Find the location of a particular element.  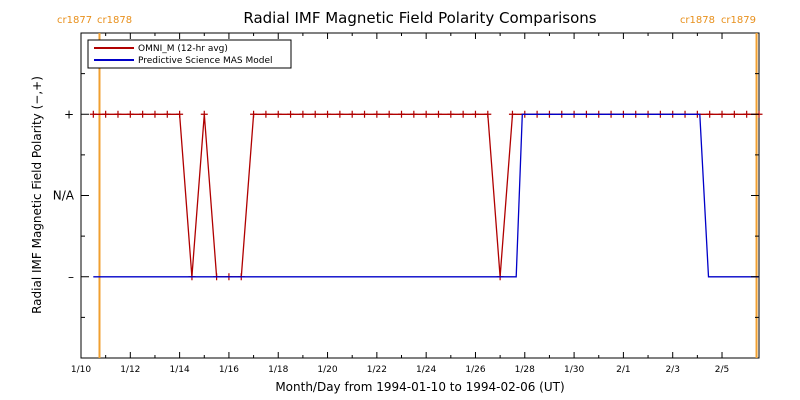

x-tick-label: 1/10 is located at coordinates (81, 370).